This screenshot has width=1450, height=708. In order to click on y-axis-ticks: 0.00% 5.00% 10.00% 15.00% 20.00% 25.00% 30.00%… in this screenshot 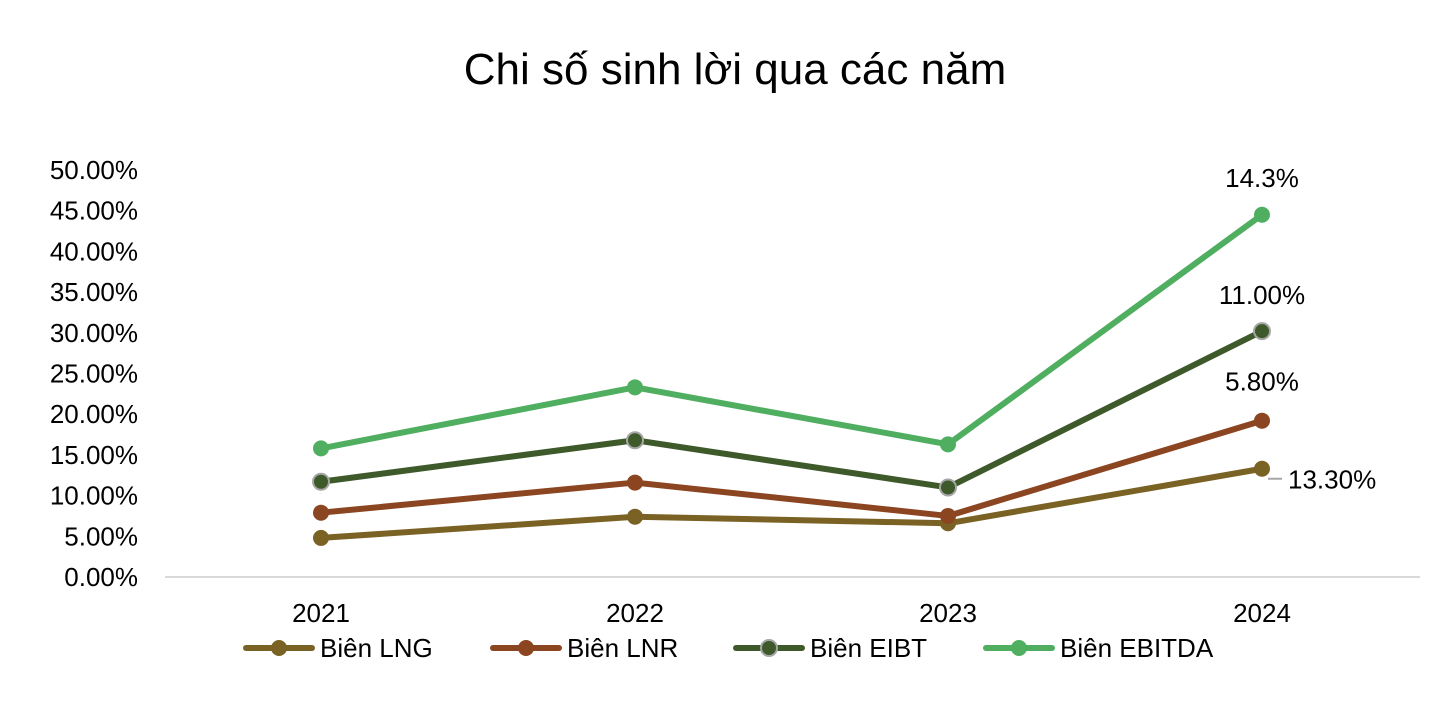, I will do `click(94, 373)`.